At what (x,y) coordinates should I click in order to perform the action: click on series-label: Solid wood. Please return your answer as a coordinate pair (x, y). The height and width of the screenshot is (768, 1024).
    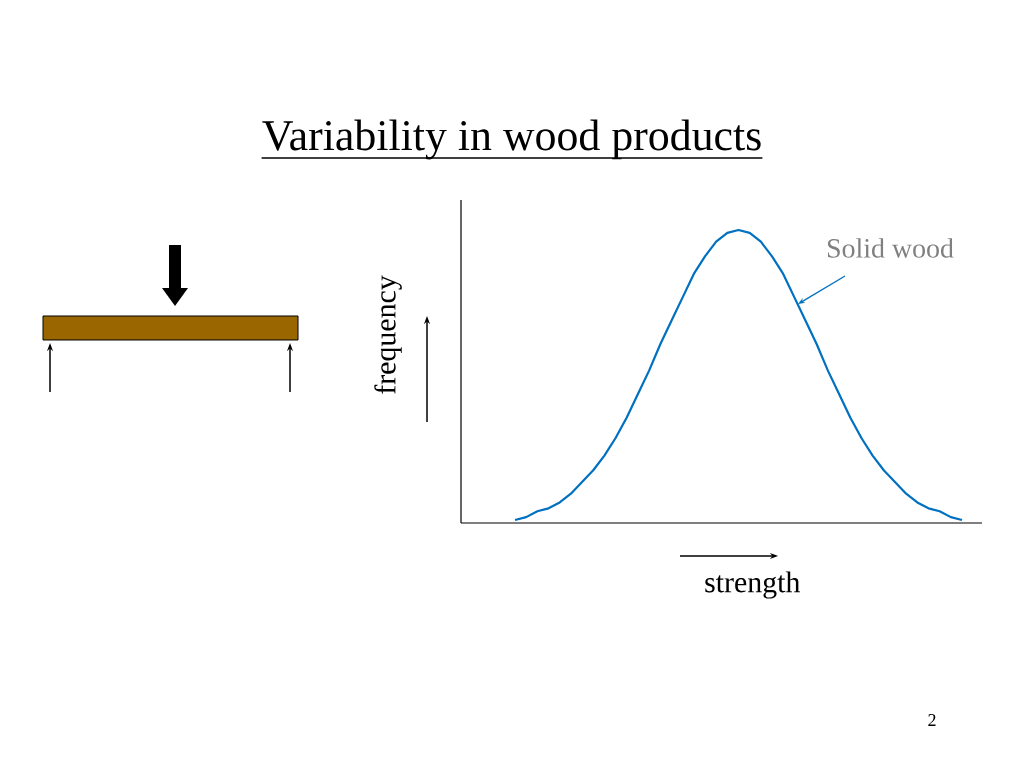
    Looking at the image, I should click on (890, 248).